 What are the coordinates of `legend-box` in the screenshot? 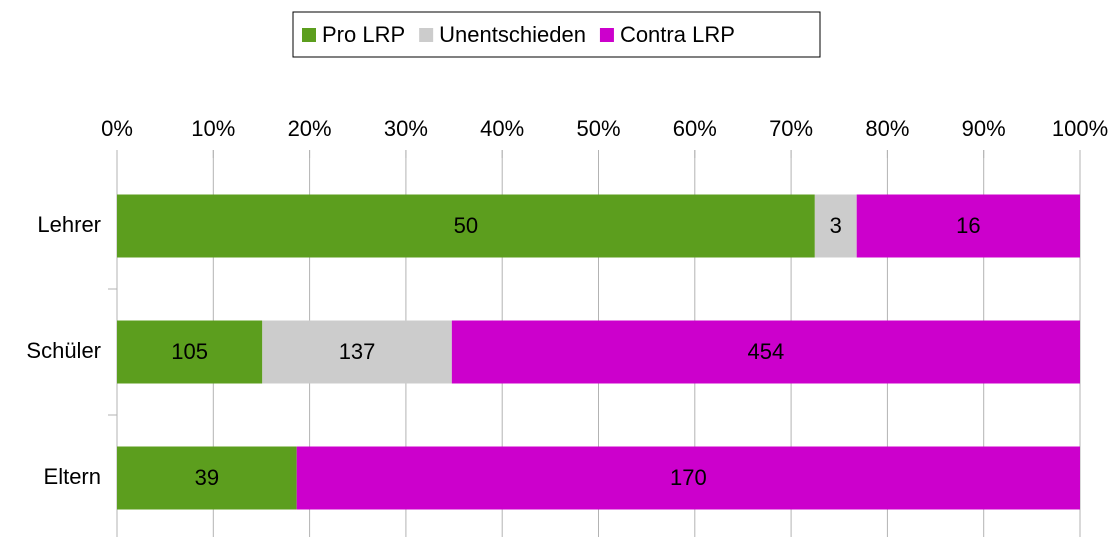 It's located at (556, 34).